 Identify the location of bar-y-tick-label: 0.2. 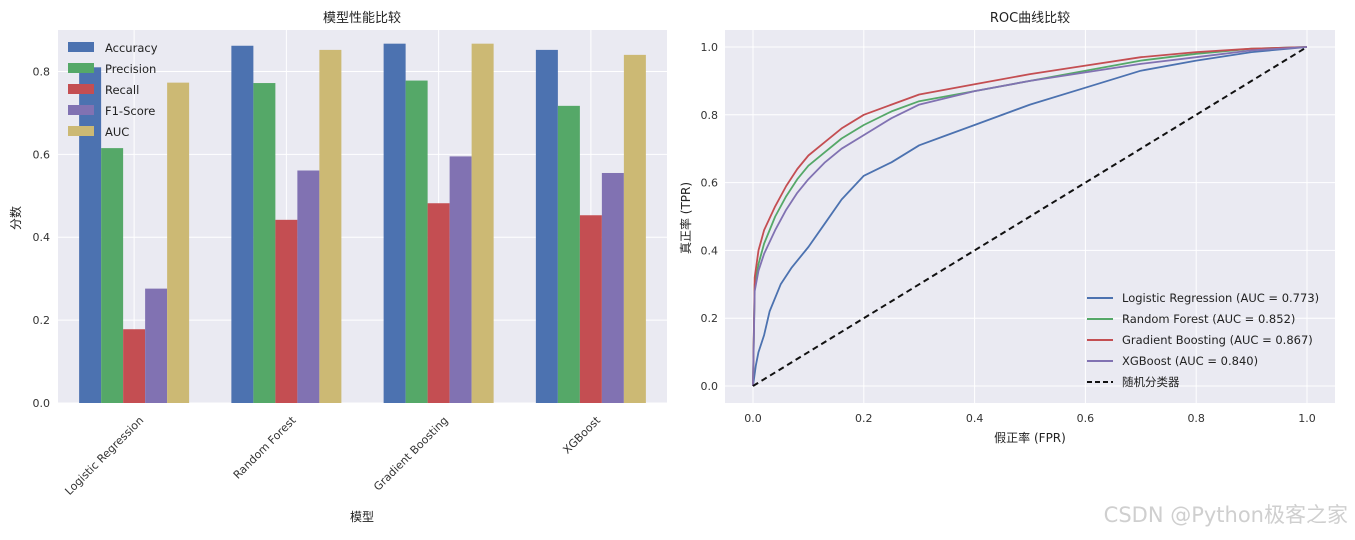
(42, 320).